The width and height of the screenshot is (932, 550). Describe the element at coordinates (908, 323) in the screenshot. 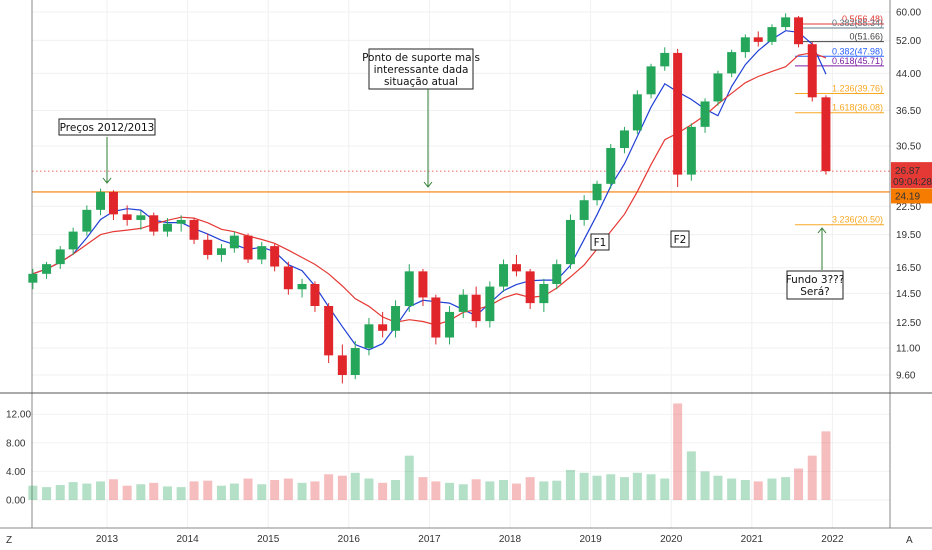

I see `price-tick-label: 12.50` at that location.